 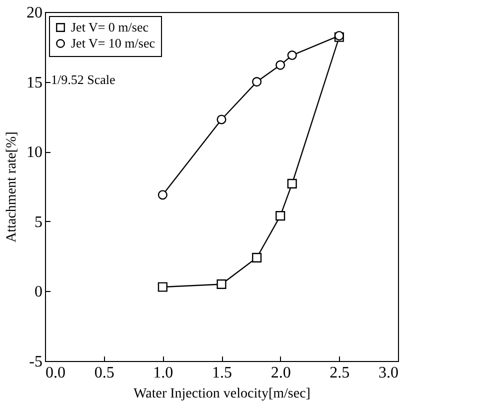 What do you see at coordinates (113, 43) in the screenshot?
I see `legend-label: Jet V= 10 m/sec` at bounding box center [113, 43].